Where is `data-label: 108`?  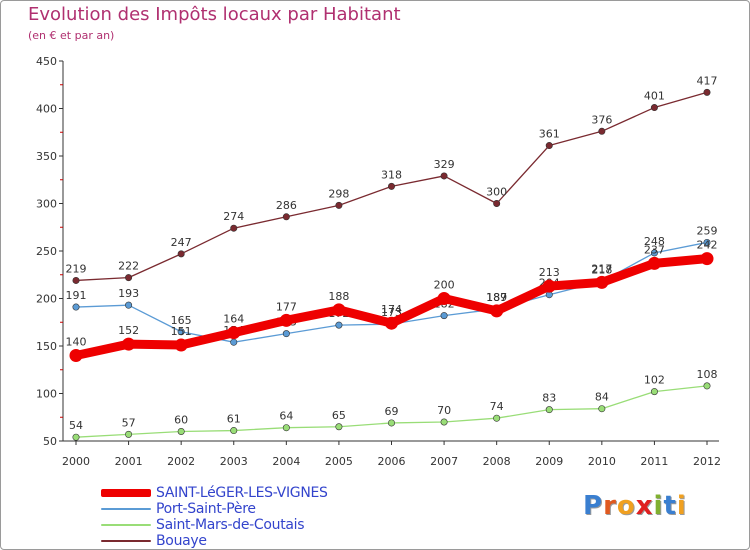
data-label: 108 is located at coordinates (707, 374).